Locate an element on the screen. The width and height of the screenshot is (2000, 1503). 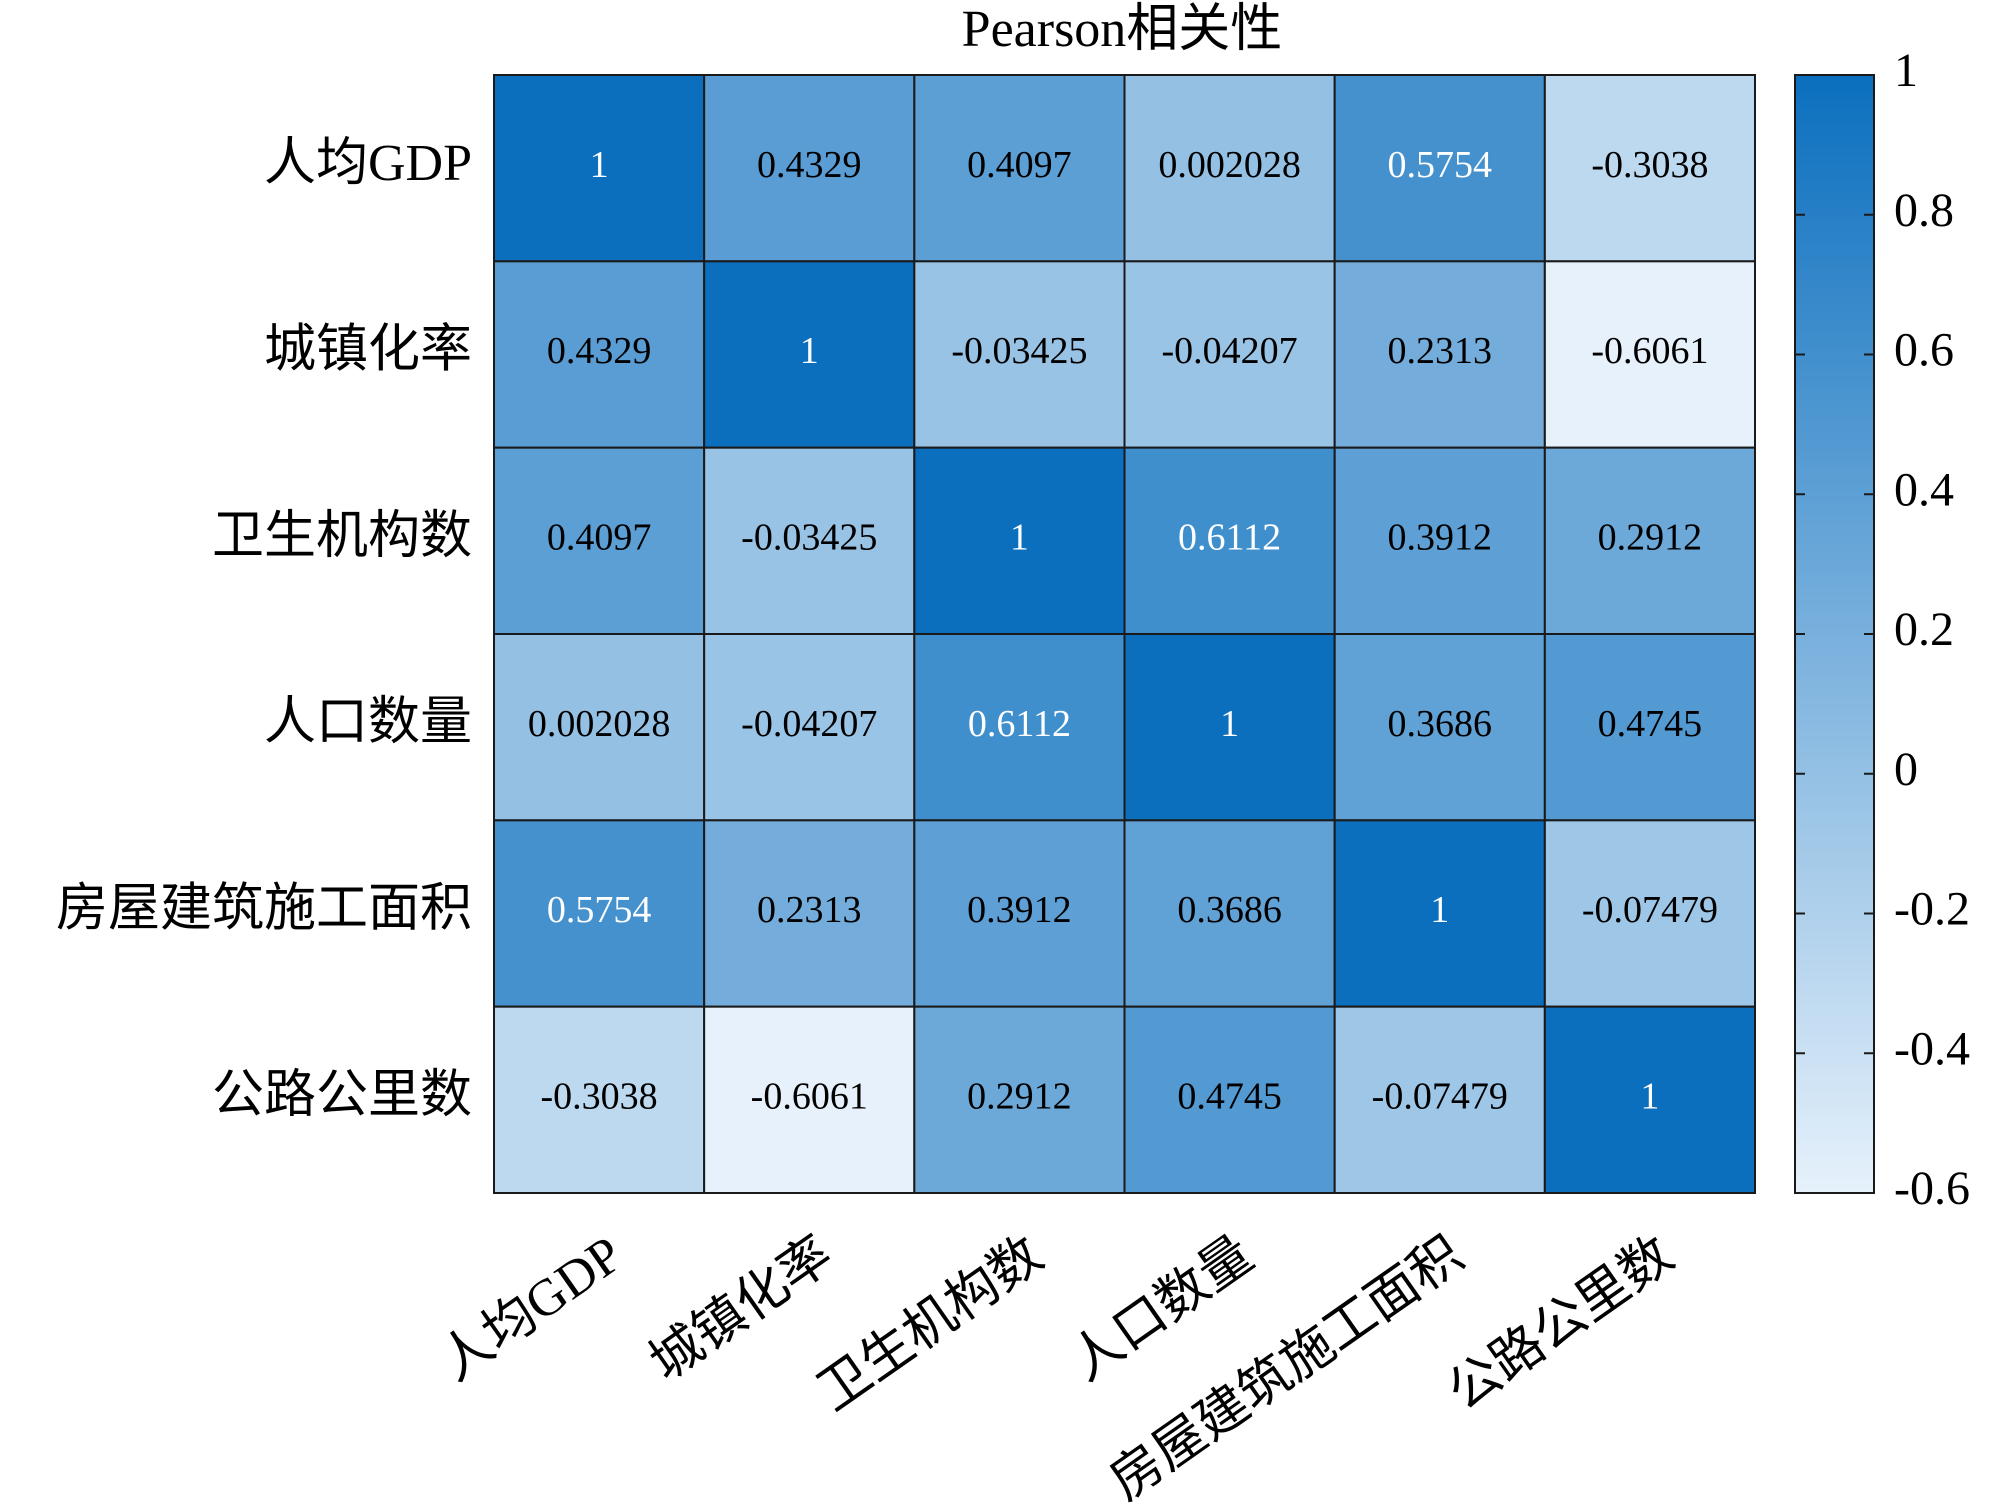
y-tick-label: 卫生机构数 is located at coordinates (342, 536).